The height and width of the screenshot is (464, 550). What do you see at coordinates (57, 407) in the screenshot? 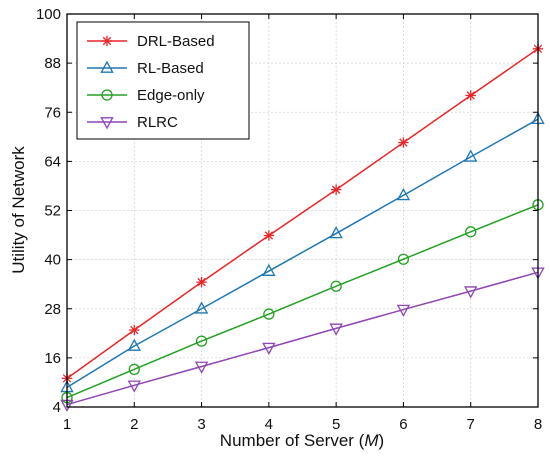
I see `y-tick-label: 4` at bounding box center [57, 407].